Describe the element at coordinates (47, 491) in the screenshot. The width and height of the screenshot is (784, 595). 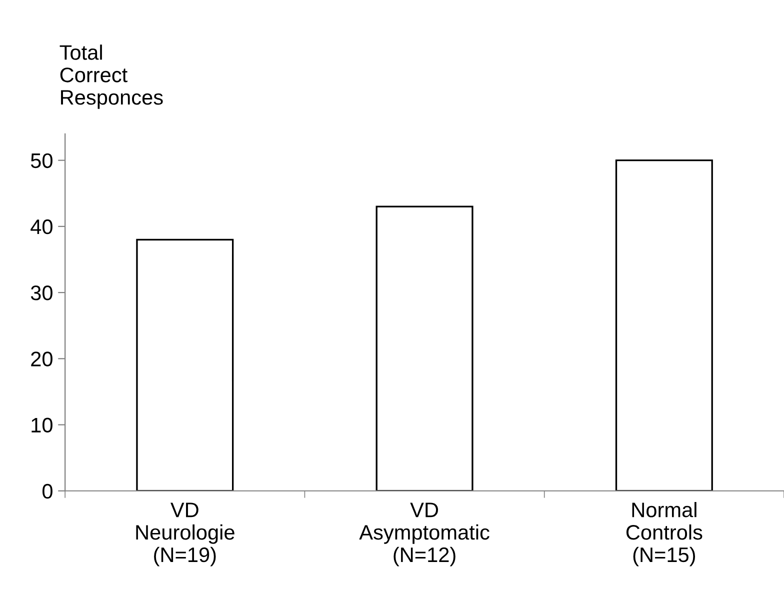
I see `y-tick-label: 0` at that location.